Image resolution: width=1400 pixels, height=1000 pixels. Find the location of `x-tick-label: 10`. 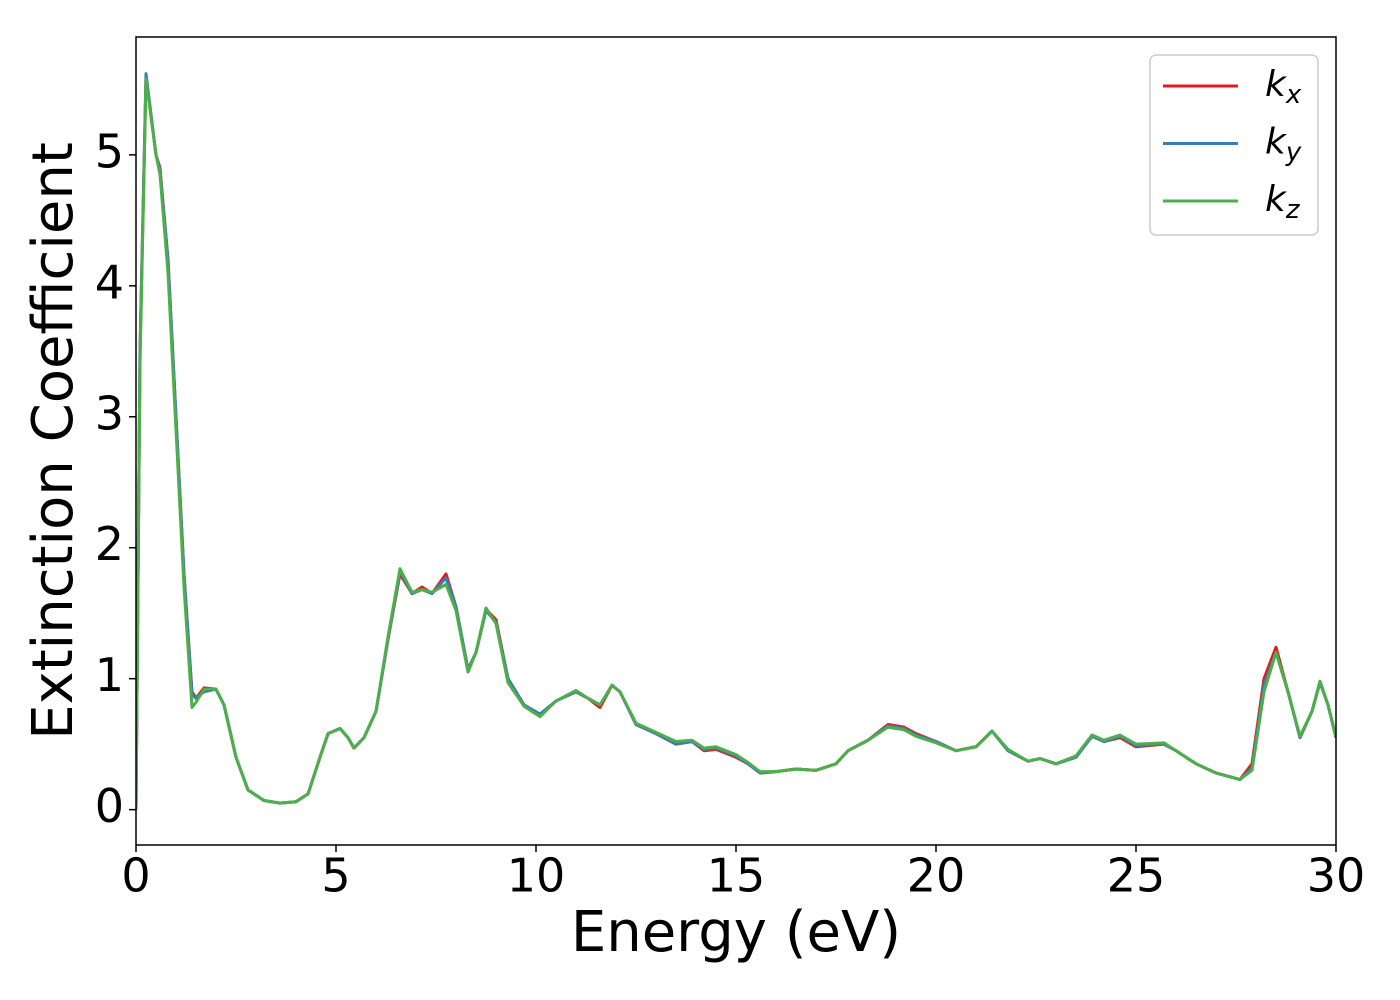

x-tick-label: 10 is located at coordinates (536, 876).